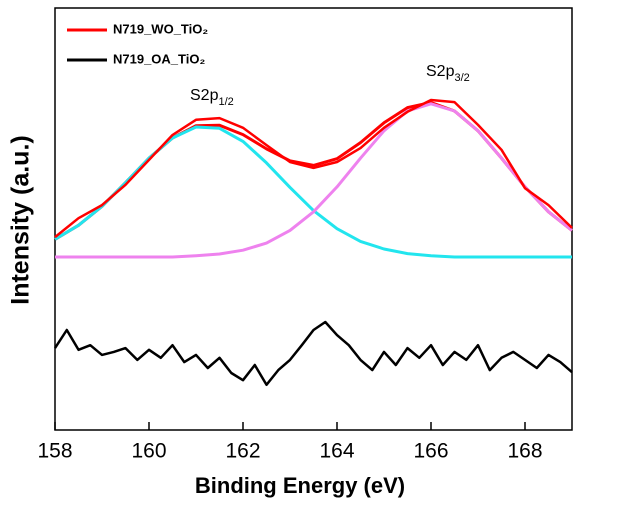 Image resolution: width=629 pixels, height=510 pixels. I want to click on annotation-subscript: 1/2, so click(225, 102).